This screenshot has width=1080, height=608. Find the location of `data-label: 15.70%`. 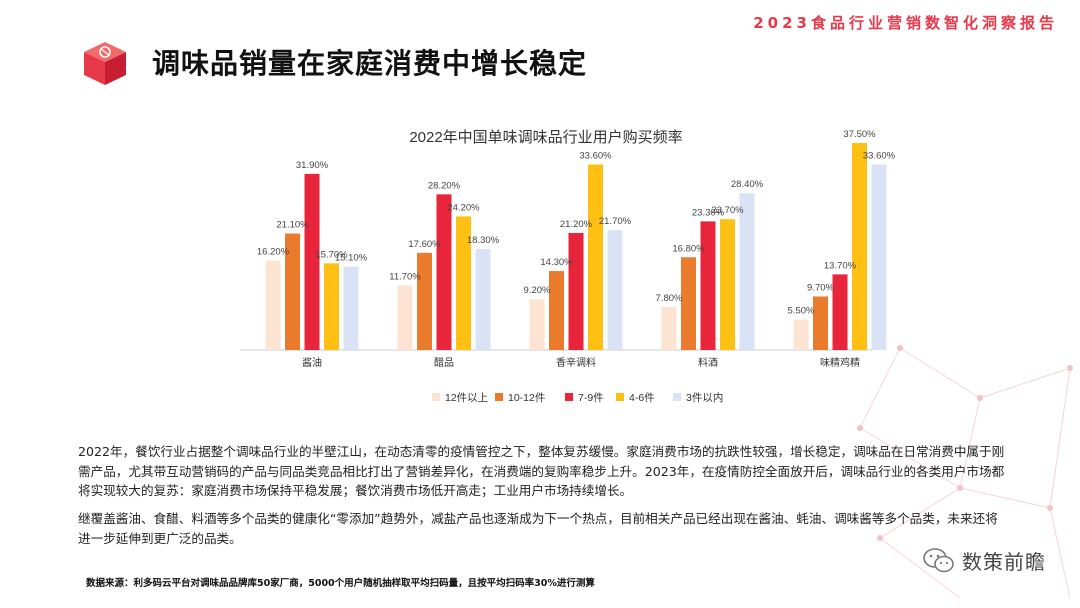

data-label: 15.70% is located at coordinates (331, 254).